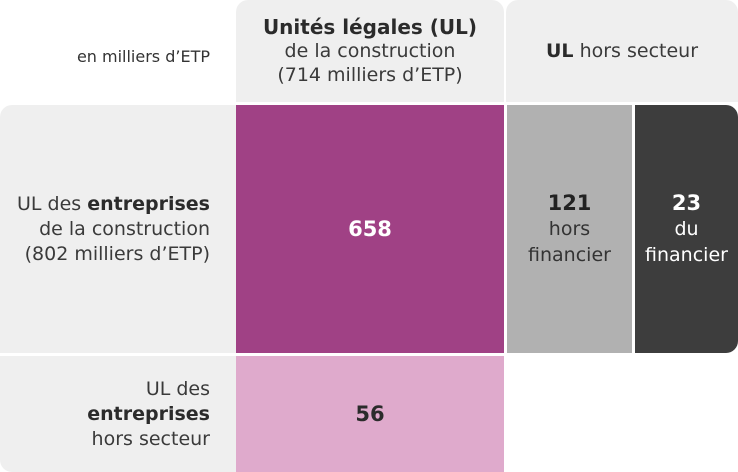 This screenshot has width=738, height=472. I want to click on value-sublabel-1: hors, so click(569, 229).